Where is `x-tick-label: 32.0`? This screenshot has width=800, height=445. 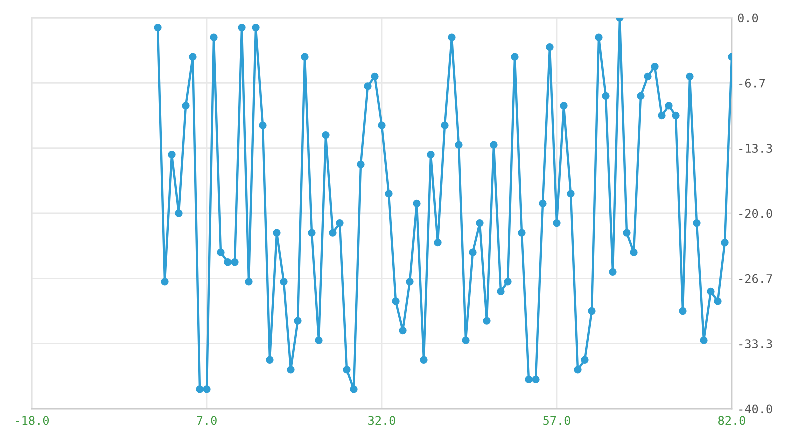
x-tick-label: 32.0 is located at coordinates (382, 421).